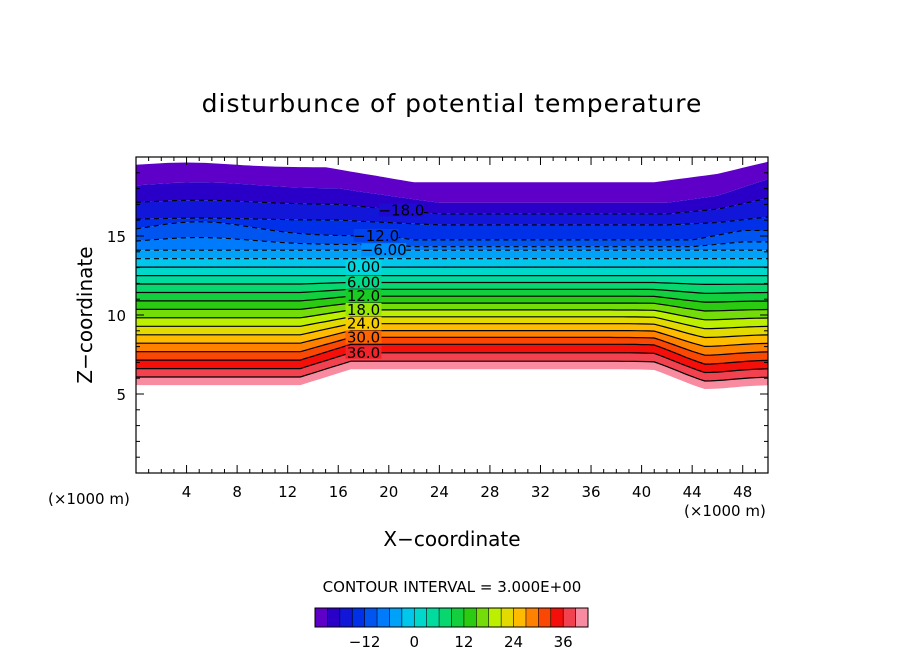 Image resolution: width=904 pixels, height=654 pixels. What do you see at coordinates (363, 353) in the screenshot?
I see `contour-label: 36.0` at bounding box center [363, 353].